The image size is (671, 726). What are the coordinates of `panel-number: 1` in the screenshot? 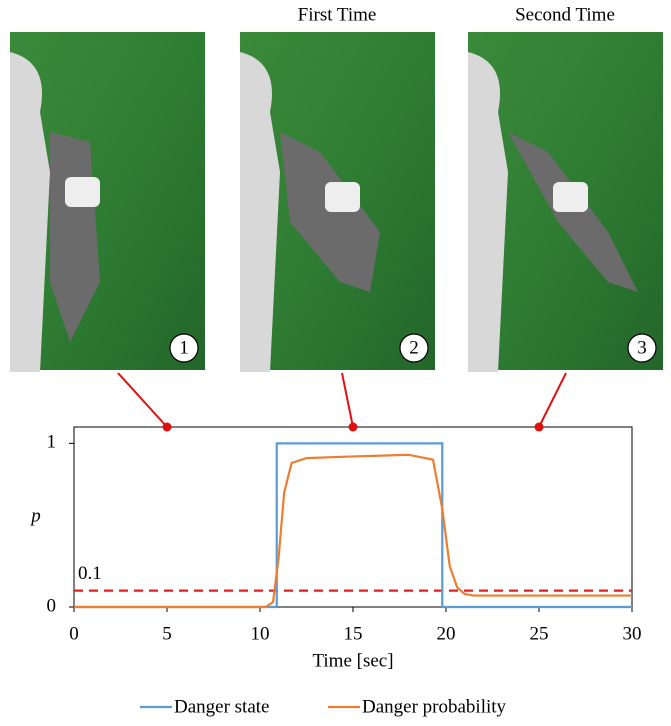 It's located at (184, 347).